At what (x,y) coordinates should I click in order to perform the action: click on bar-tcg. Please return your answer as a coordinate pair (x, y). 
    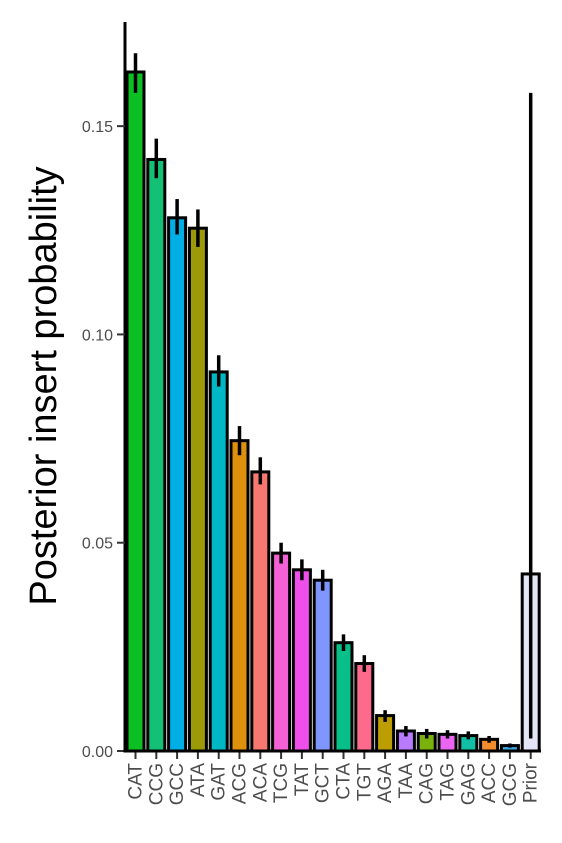
    Looking at the image, I should click on (281, 652).